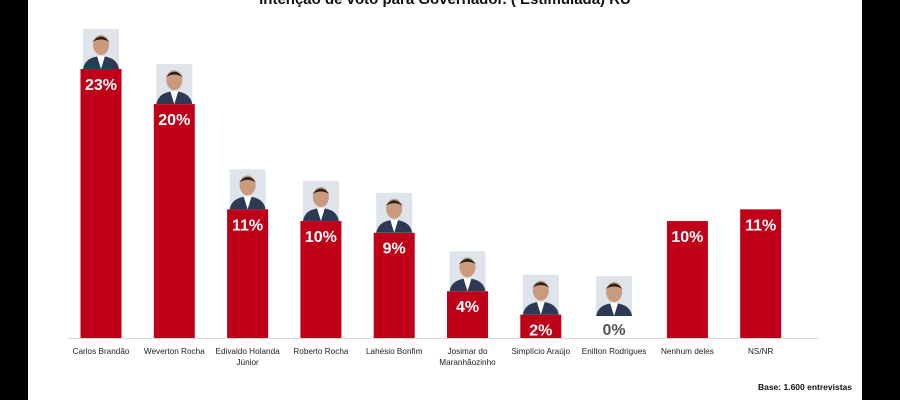 The height and width of the screenshot is (400, 900). Describe the element at coordinates (247, 225) in the screenshot. I see `value-label-3: 11%` at that location.